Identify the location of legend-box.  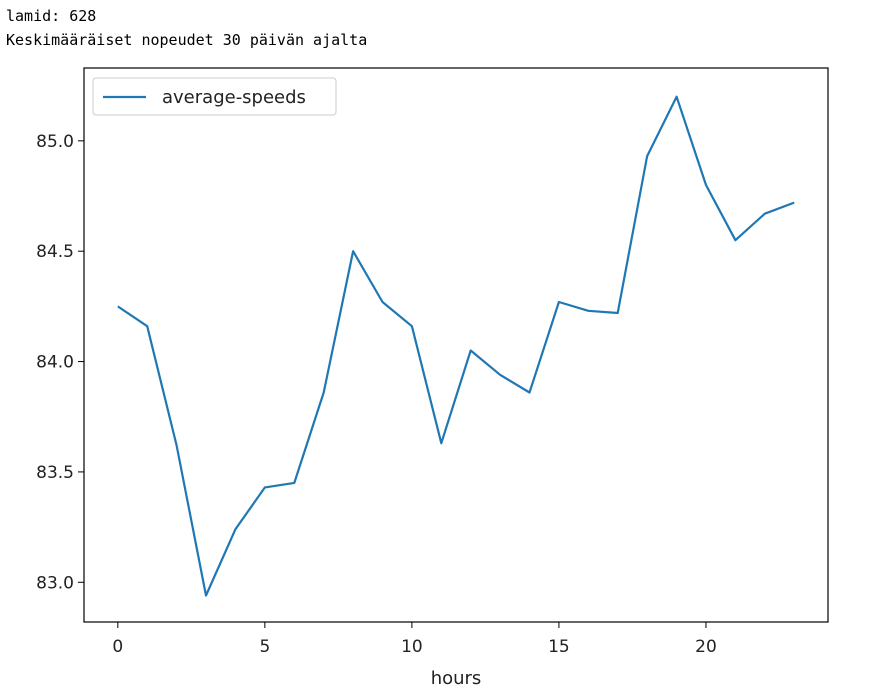
(214, 96).